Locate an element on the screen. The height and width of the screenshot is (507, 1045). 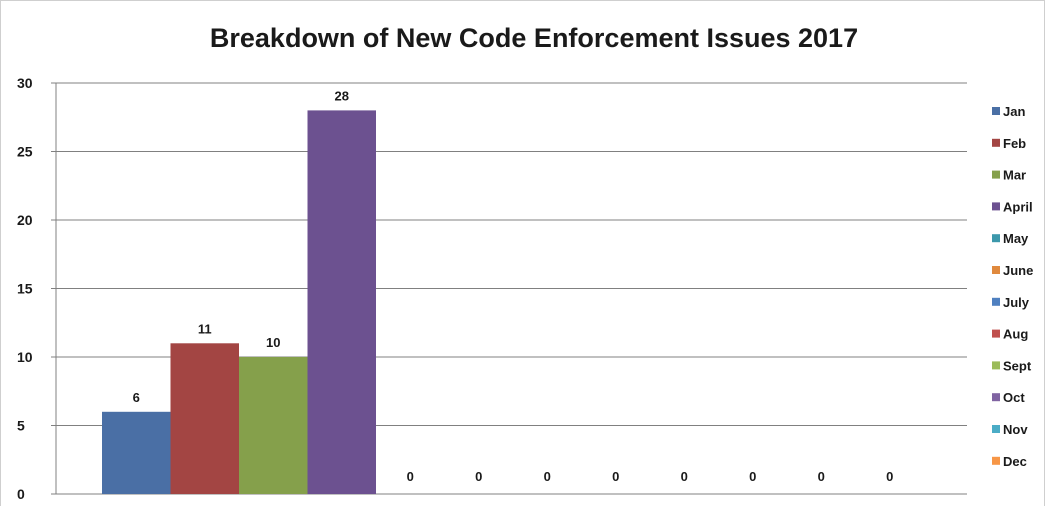
legend-label: Oct is located at coordinates (1014, 397).